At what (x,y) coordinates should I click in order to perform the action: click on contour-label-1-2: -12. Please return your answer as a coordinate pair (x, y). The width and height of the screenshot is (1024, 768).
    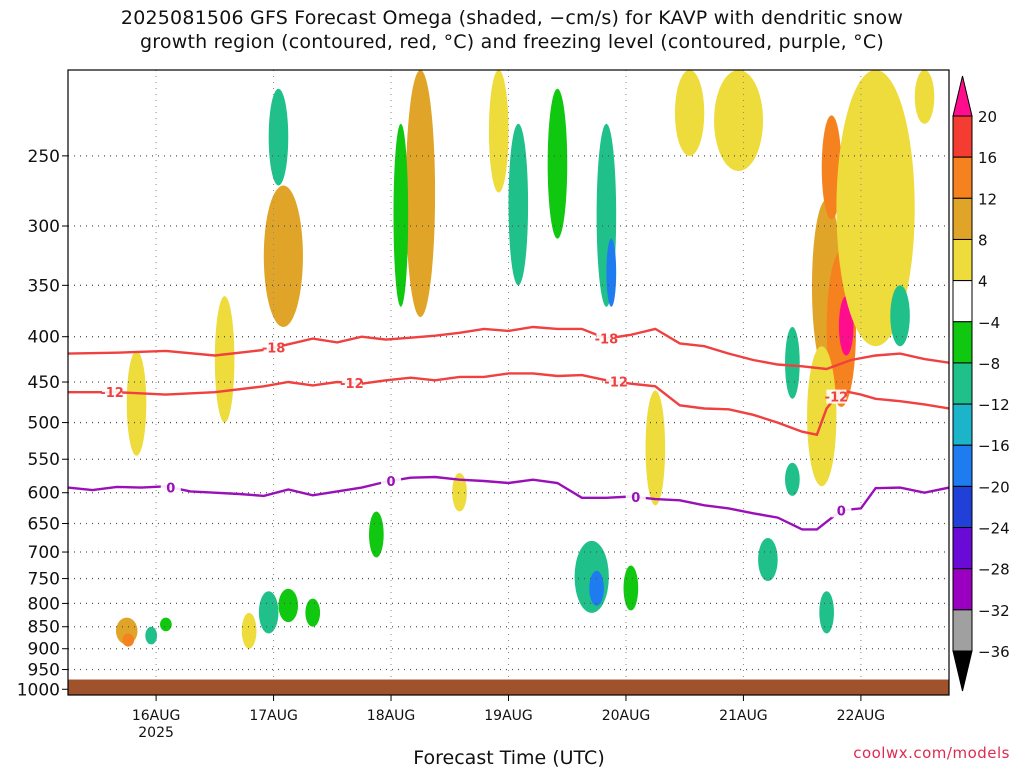
    Looking at the image, I should click on (616, 383).